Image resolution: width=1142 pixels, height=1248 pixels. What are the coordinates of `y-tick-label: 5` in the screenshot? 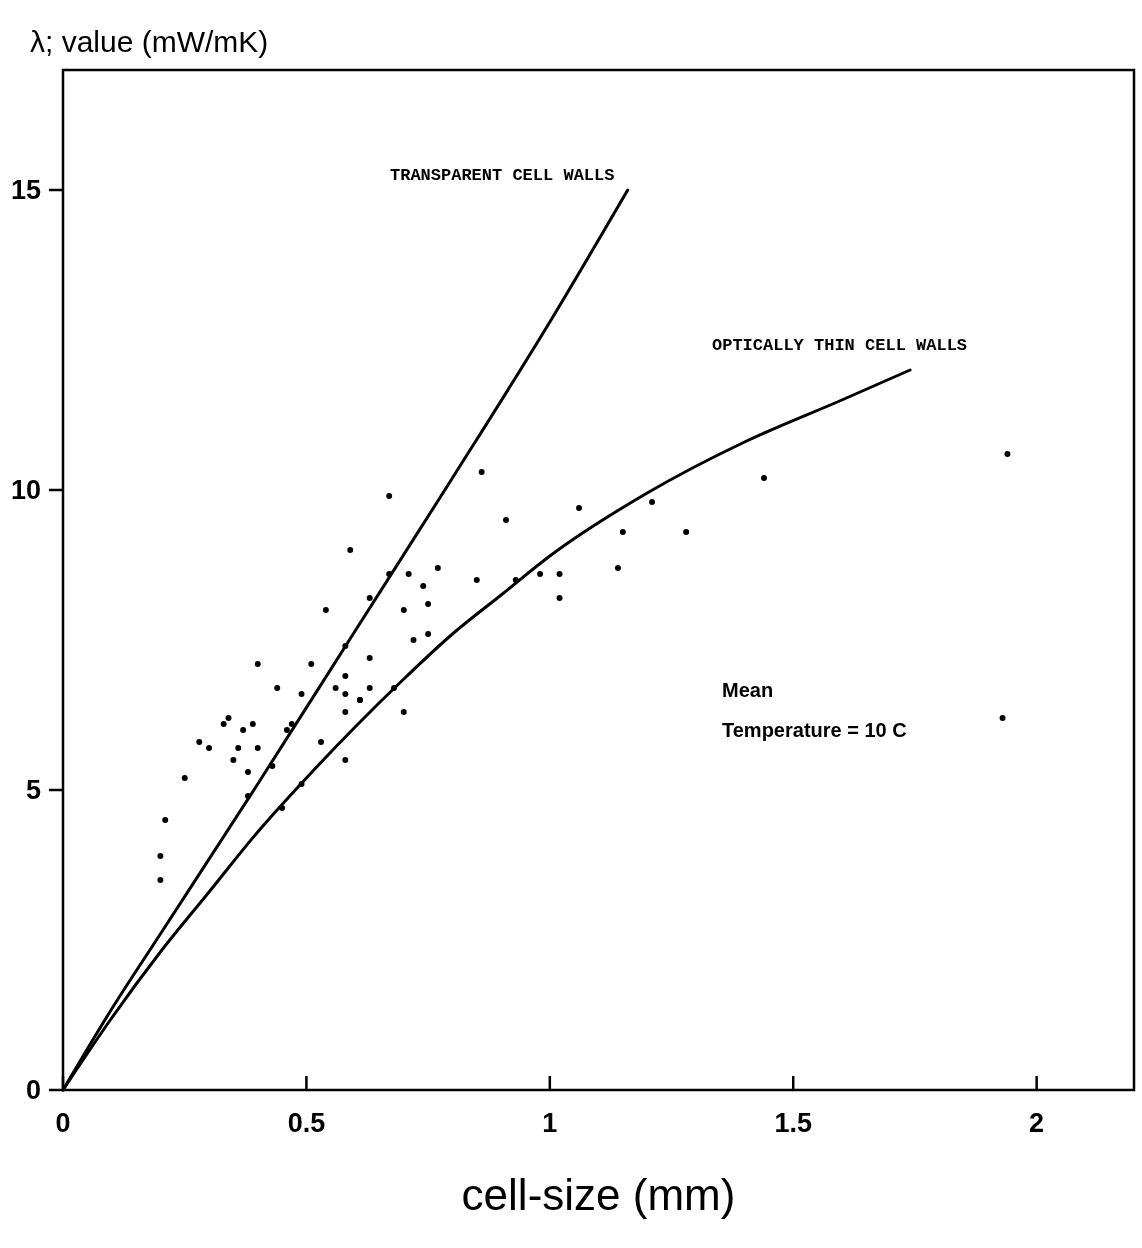 It's located at (33, 790).